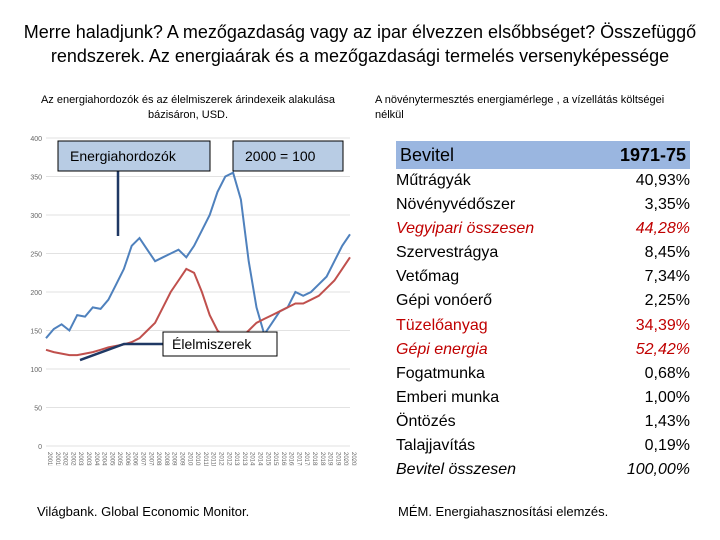 Image resolution: width=720 pixels, height=540 pixels. Describe the element at coordinates (36, 370) in the screenshot. I see `y-tick-label: 100` at that location.